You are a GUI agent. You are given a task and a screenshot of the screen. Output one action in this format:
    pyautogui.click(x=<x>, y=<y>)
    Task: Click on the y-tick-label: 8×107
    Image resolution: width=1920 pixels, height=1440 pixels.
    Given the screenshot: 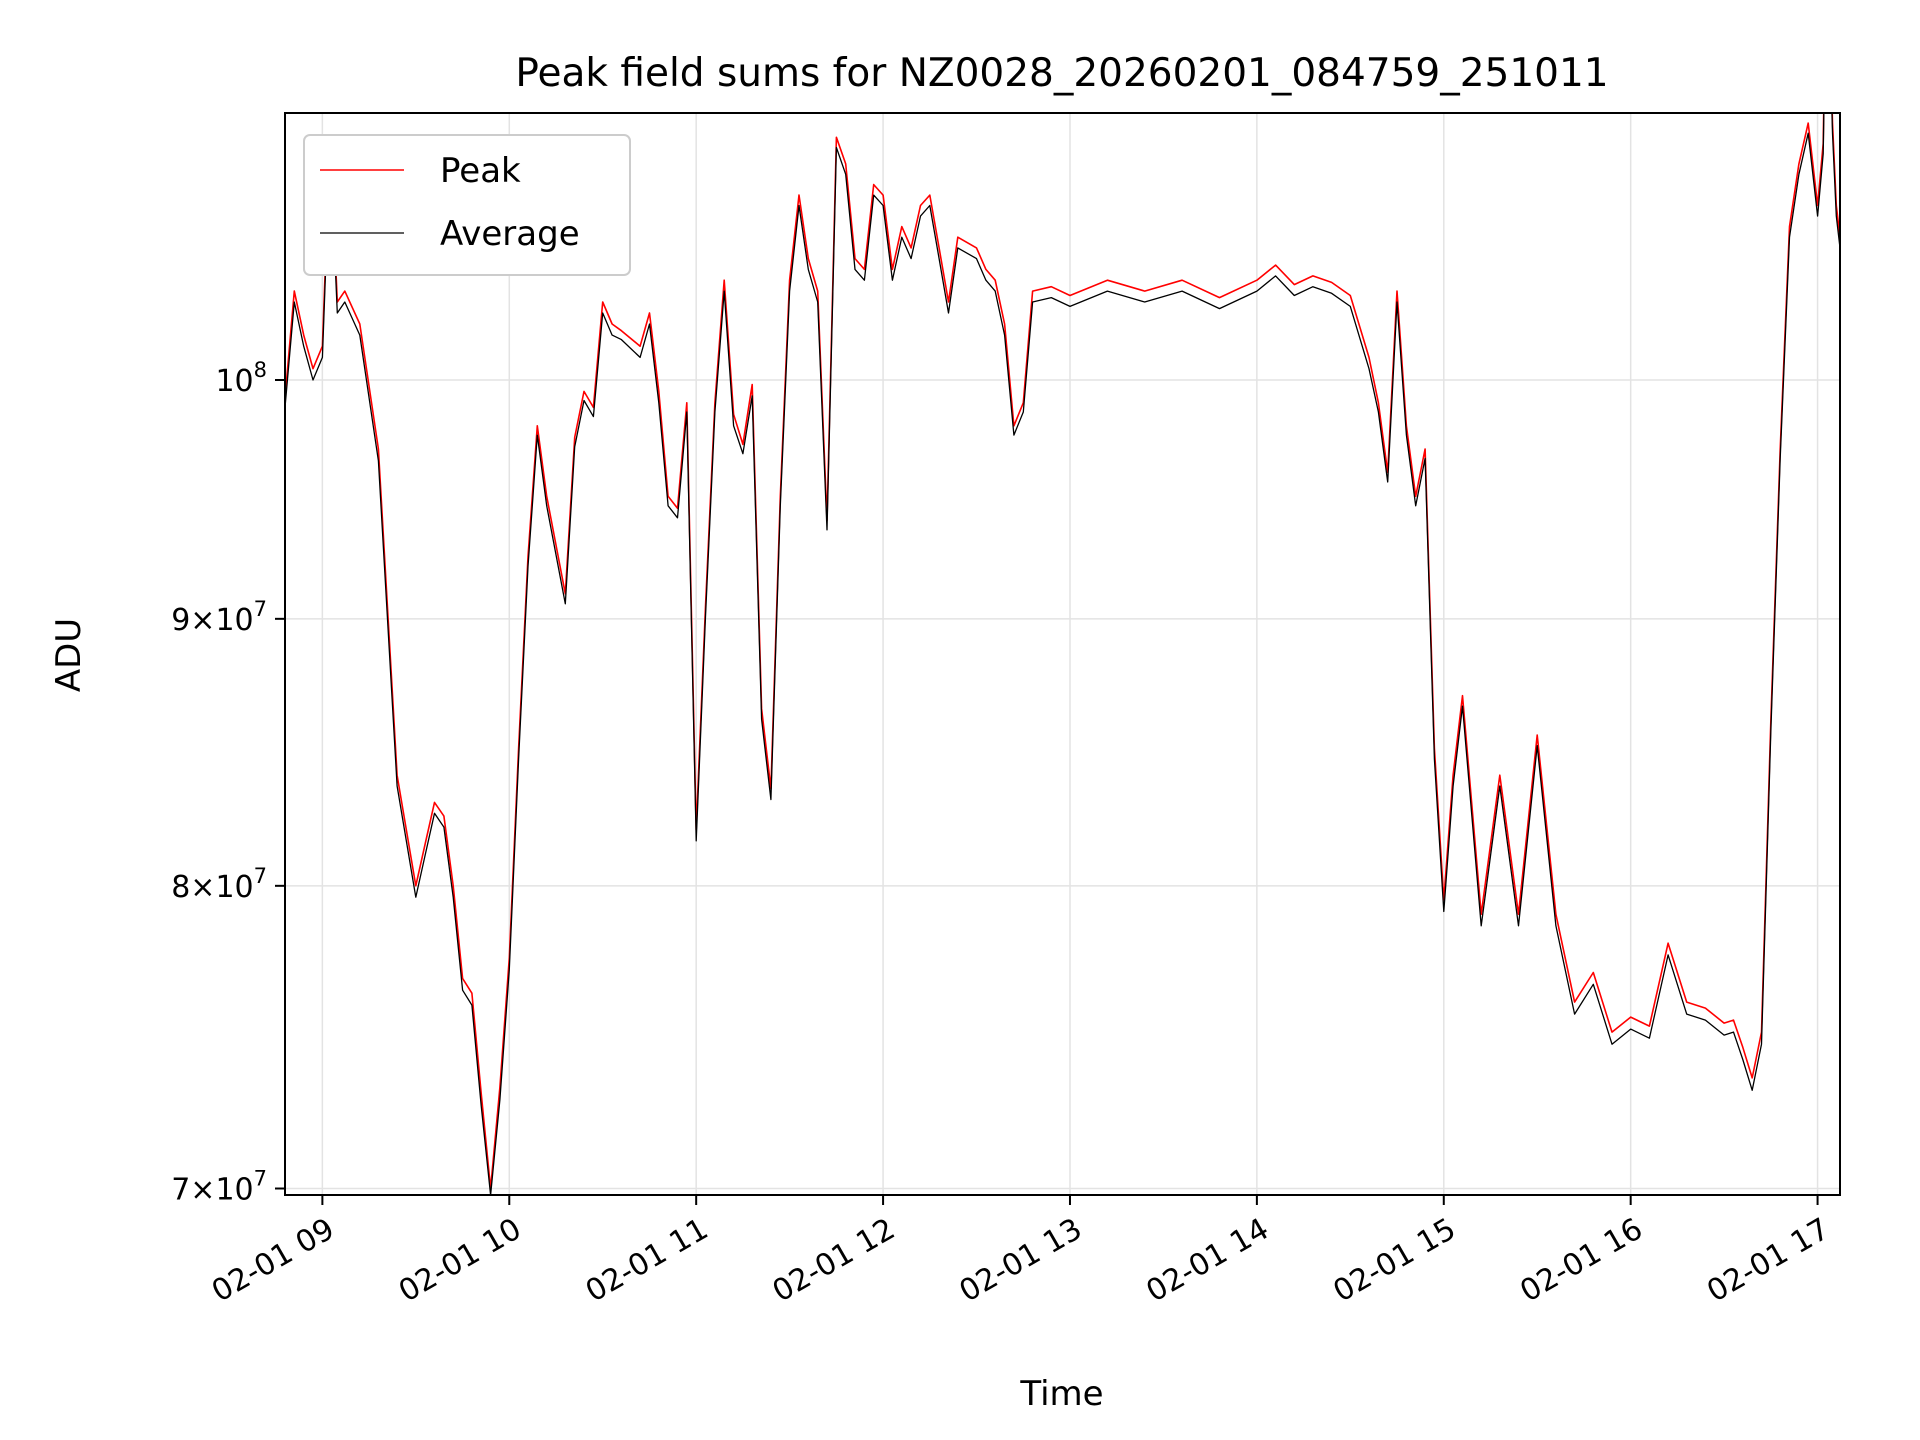 What is the action you would take?
    pyautogui.click(x=219, y=884)
    